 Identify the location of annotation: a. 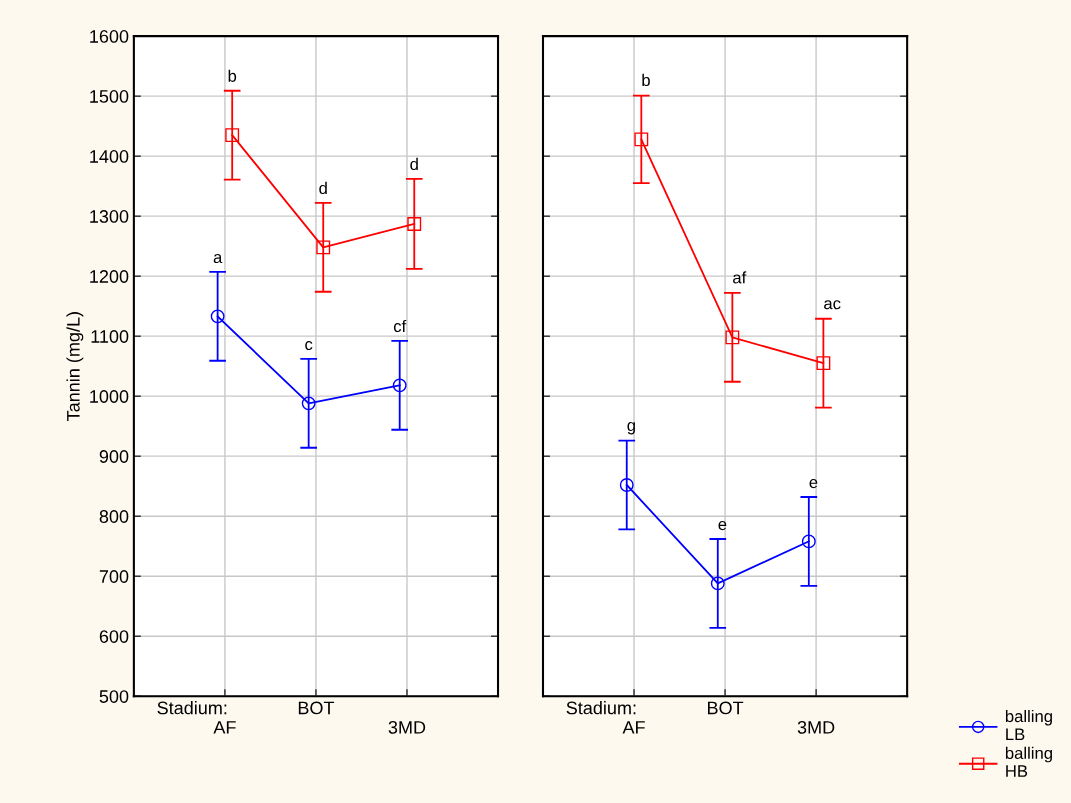
(218, 258).